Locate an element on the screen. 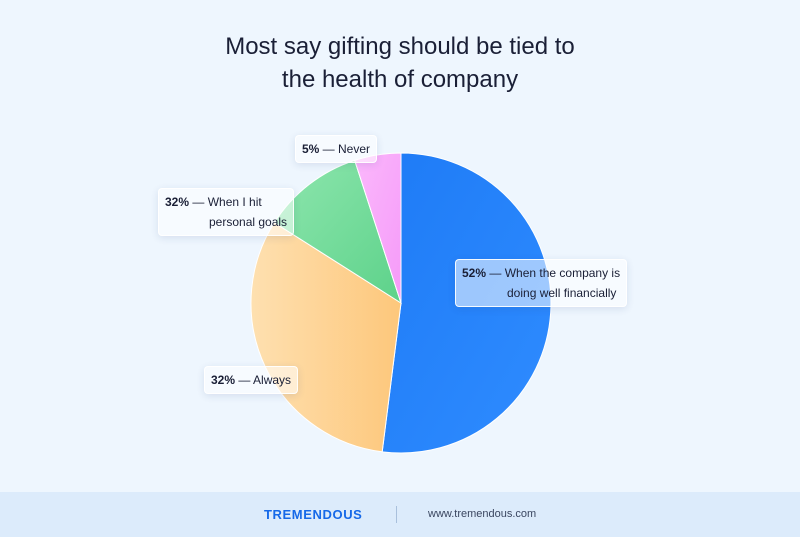  callout-slice-2-label-line-2: personal goals is located at coordinates (248, 222).